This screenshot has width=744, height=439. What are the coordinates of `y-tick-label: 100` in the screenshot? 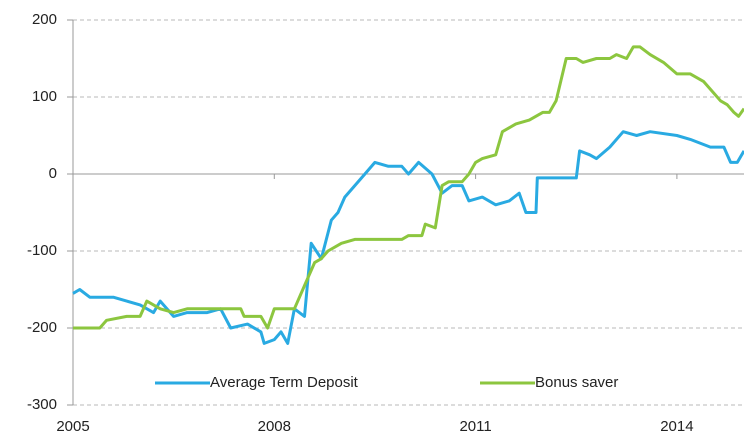 It's located at (44, 96).